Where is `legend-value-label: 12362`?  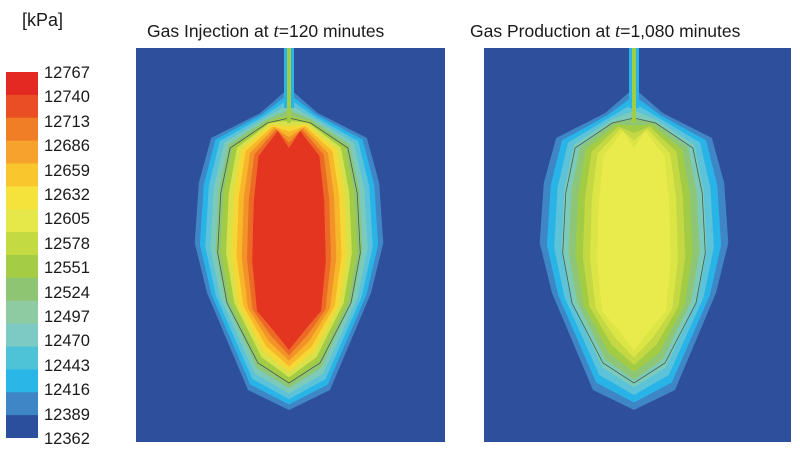 legend-value-label: 12362 is located at coordinates (67, 439).